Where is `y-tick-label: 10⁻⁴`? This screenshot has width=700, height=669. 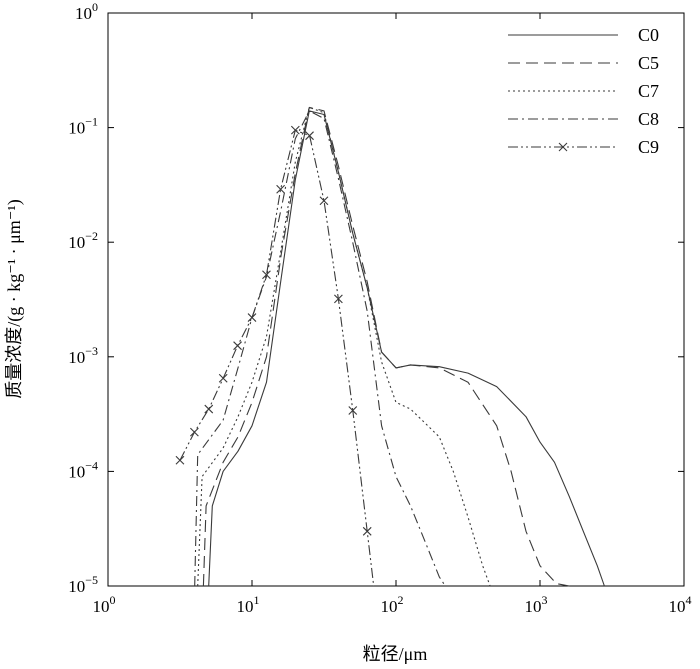 y-tick-label: 10⁻⁴ is located at coordinates (83, 469).